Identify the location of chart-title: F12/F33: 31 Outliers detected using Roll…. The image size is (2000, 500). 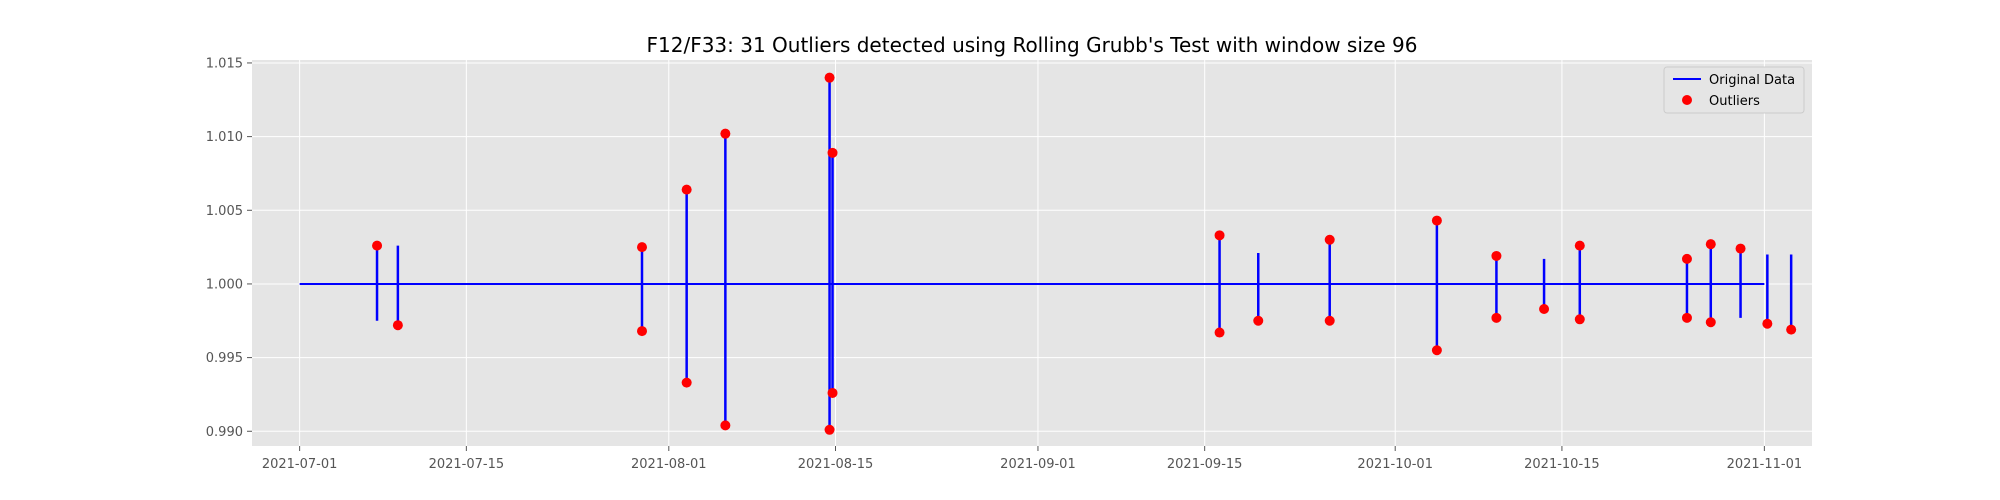
(1032, 45).